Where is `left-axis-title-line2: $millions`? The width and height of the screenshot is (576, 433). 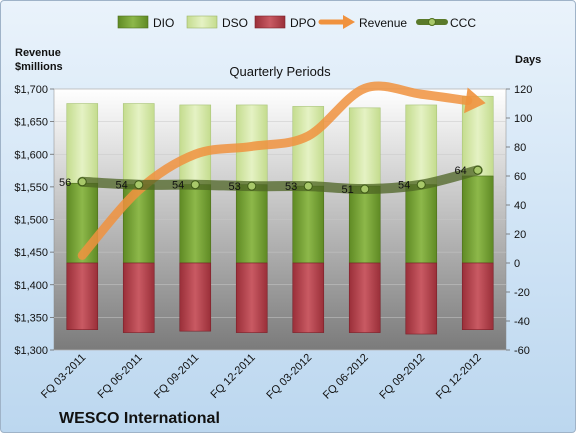 left-axis-title-line2: $millions is located at coordinates (39, 67).